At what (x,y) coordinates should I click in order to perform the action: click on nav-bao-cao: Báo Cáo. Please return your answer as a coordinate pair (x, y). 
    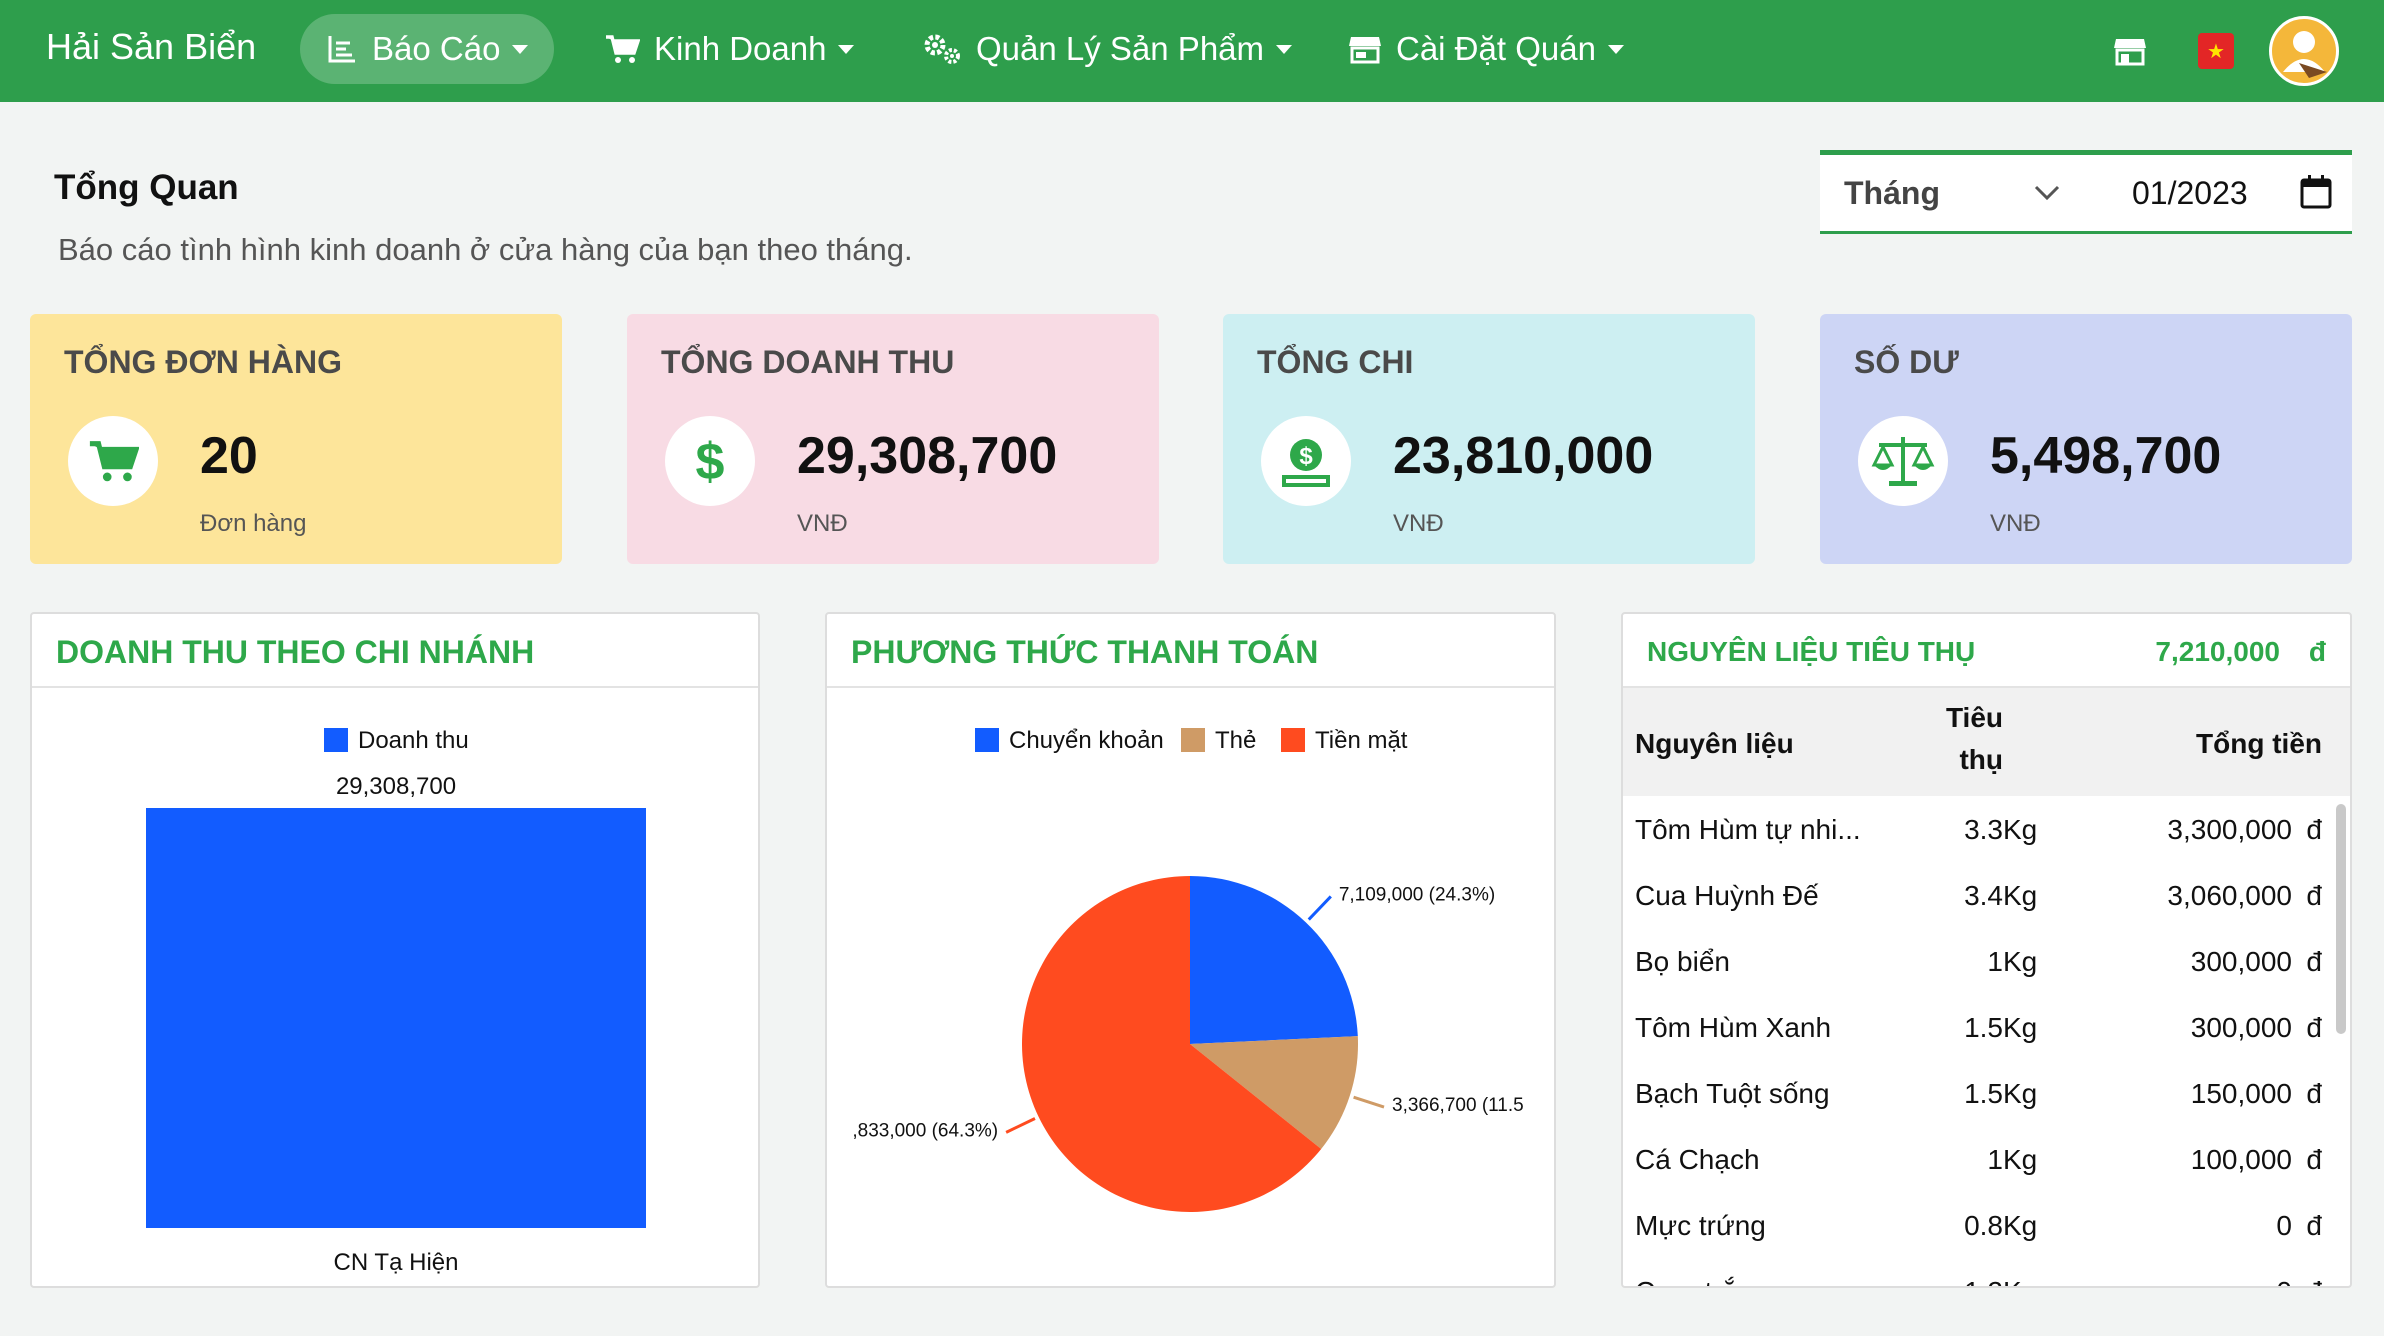
    Looking at the image, I should click on (427, 49).